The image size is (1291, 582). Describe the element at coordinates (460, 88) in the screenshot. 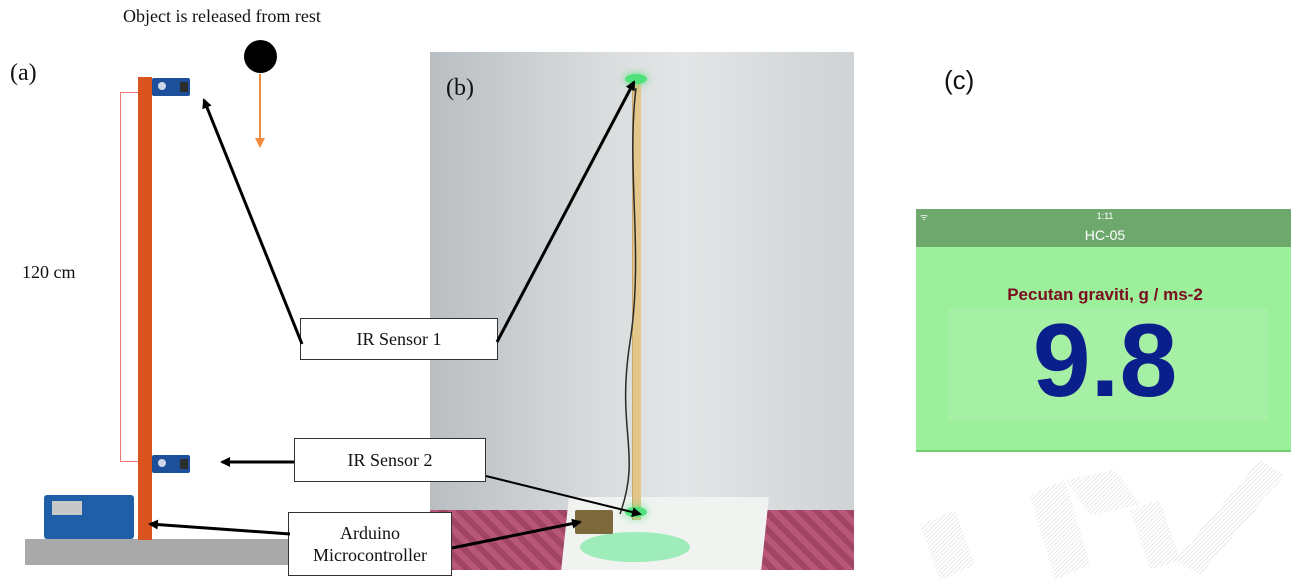

I see `panel-label-b: (b)` at that location.